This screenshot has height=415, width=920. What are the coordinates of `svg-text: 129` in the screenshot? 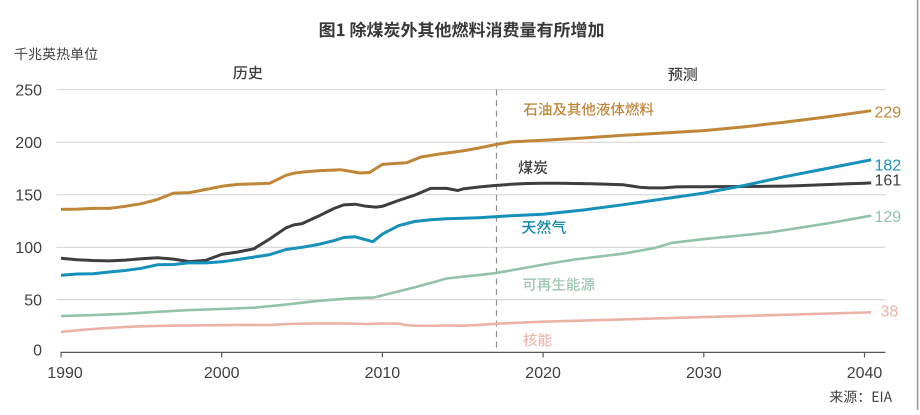 It's located at (888, 217).